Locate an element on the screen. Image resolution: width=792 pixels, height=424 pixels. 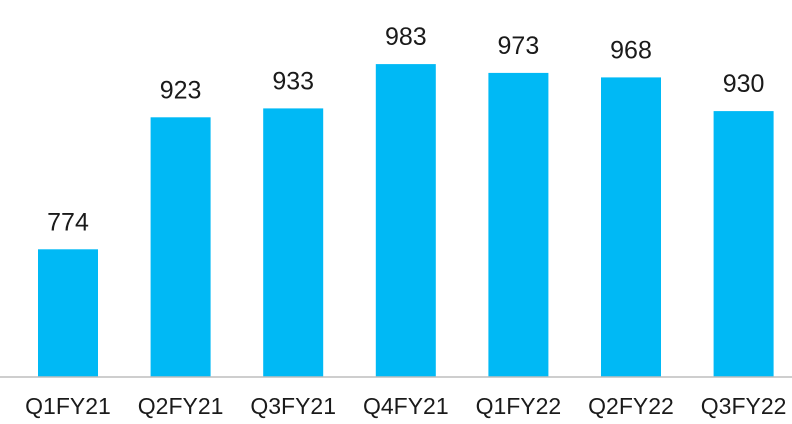
bar-q2fy22 is located at coordinates (631, 227).